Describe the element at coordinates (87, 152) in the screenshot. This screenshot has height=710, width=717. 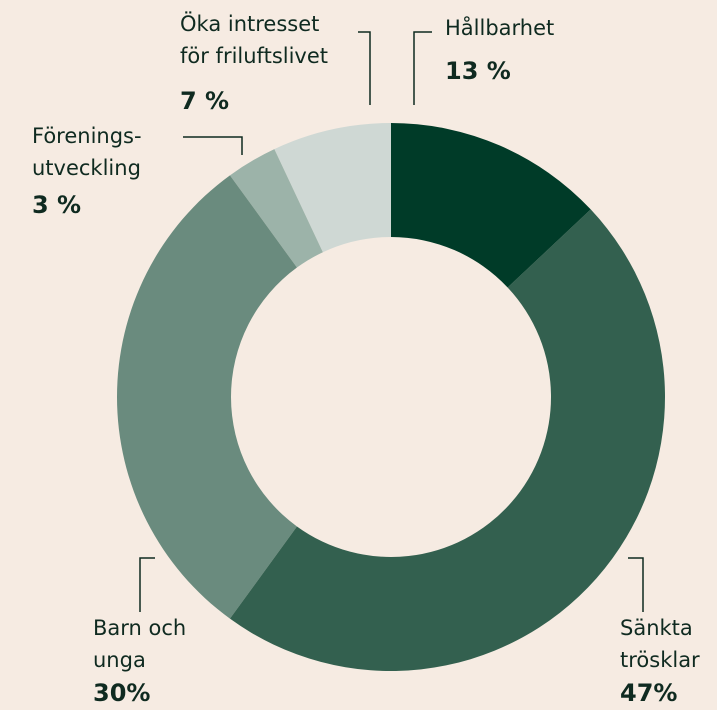
I see `slice-label: Förenings- utveckling` at that location.